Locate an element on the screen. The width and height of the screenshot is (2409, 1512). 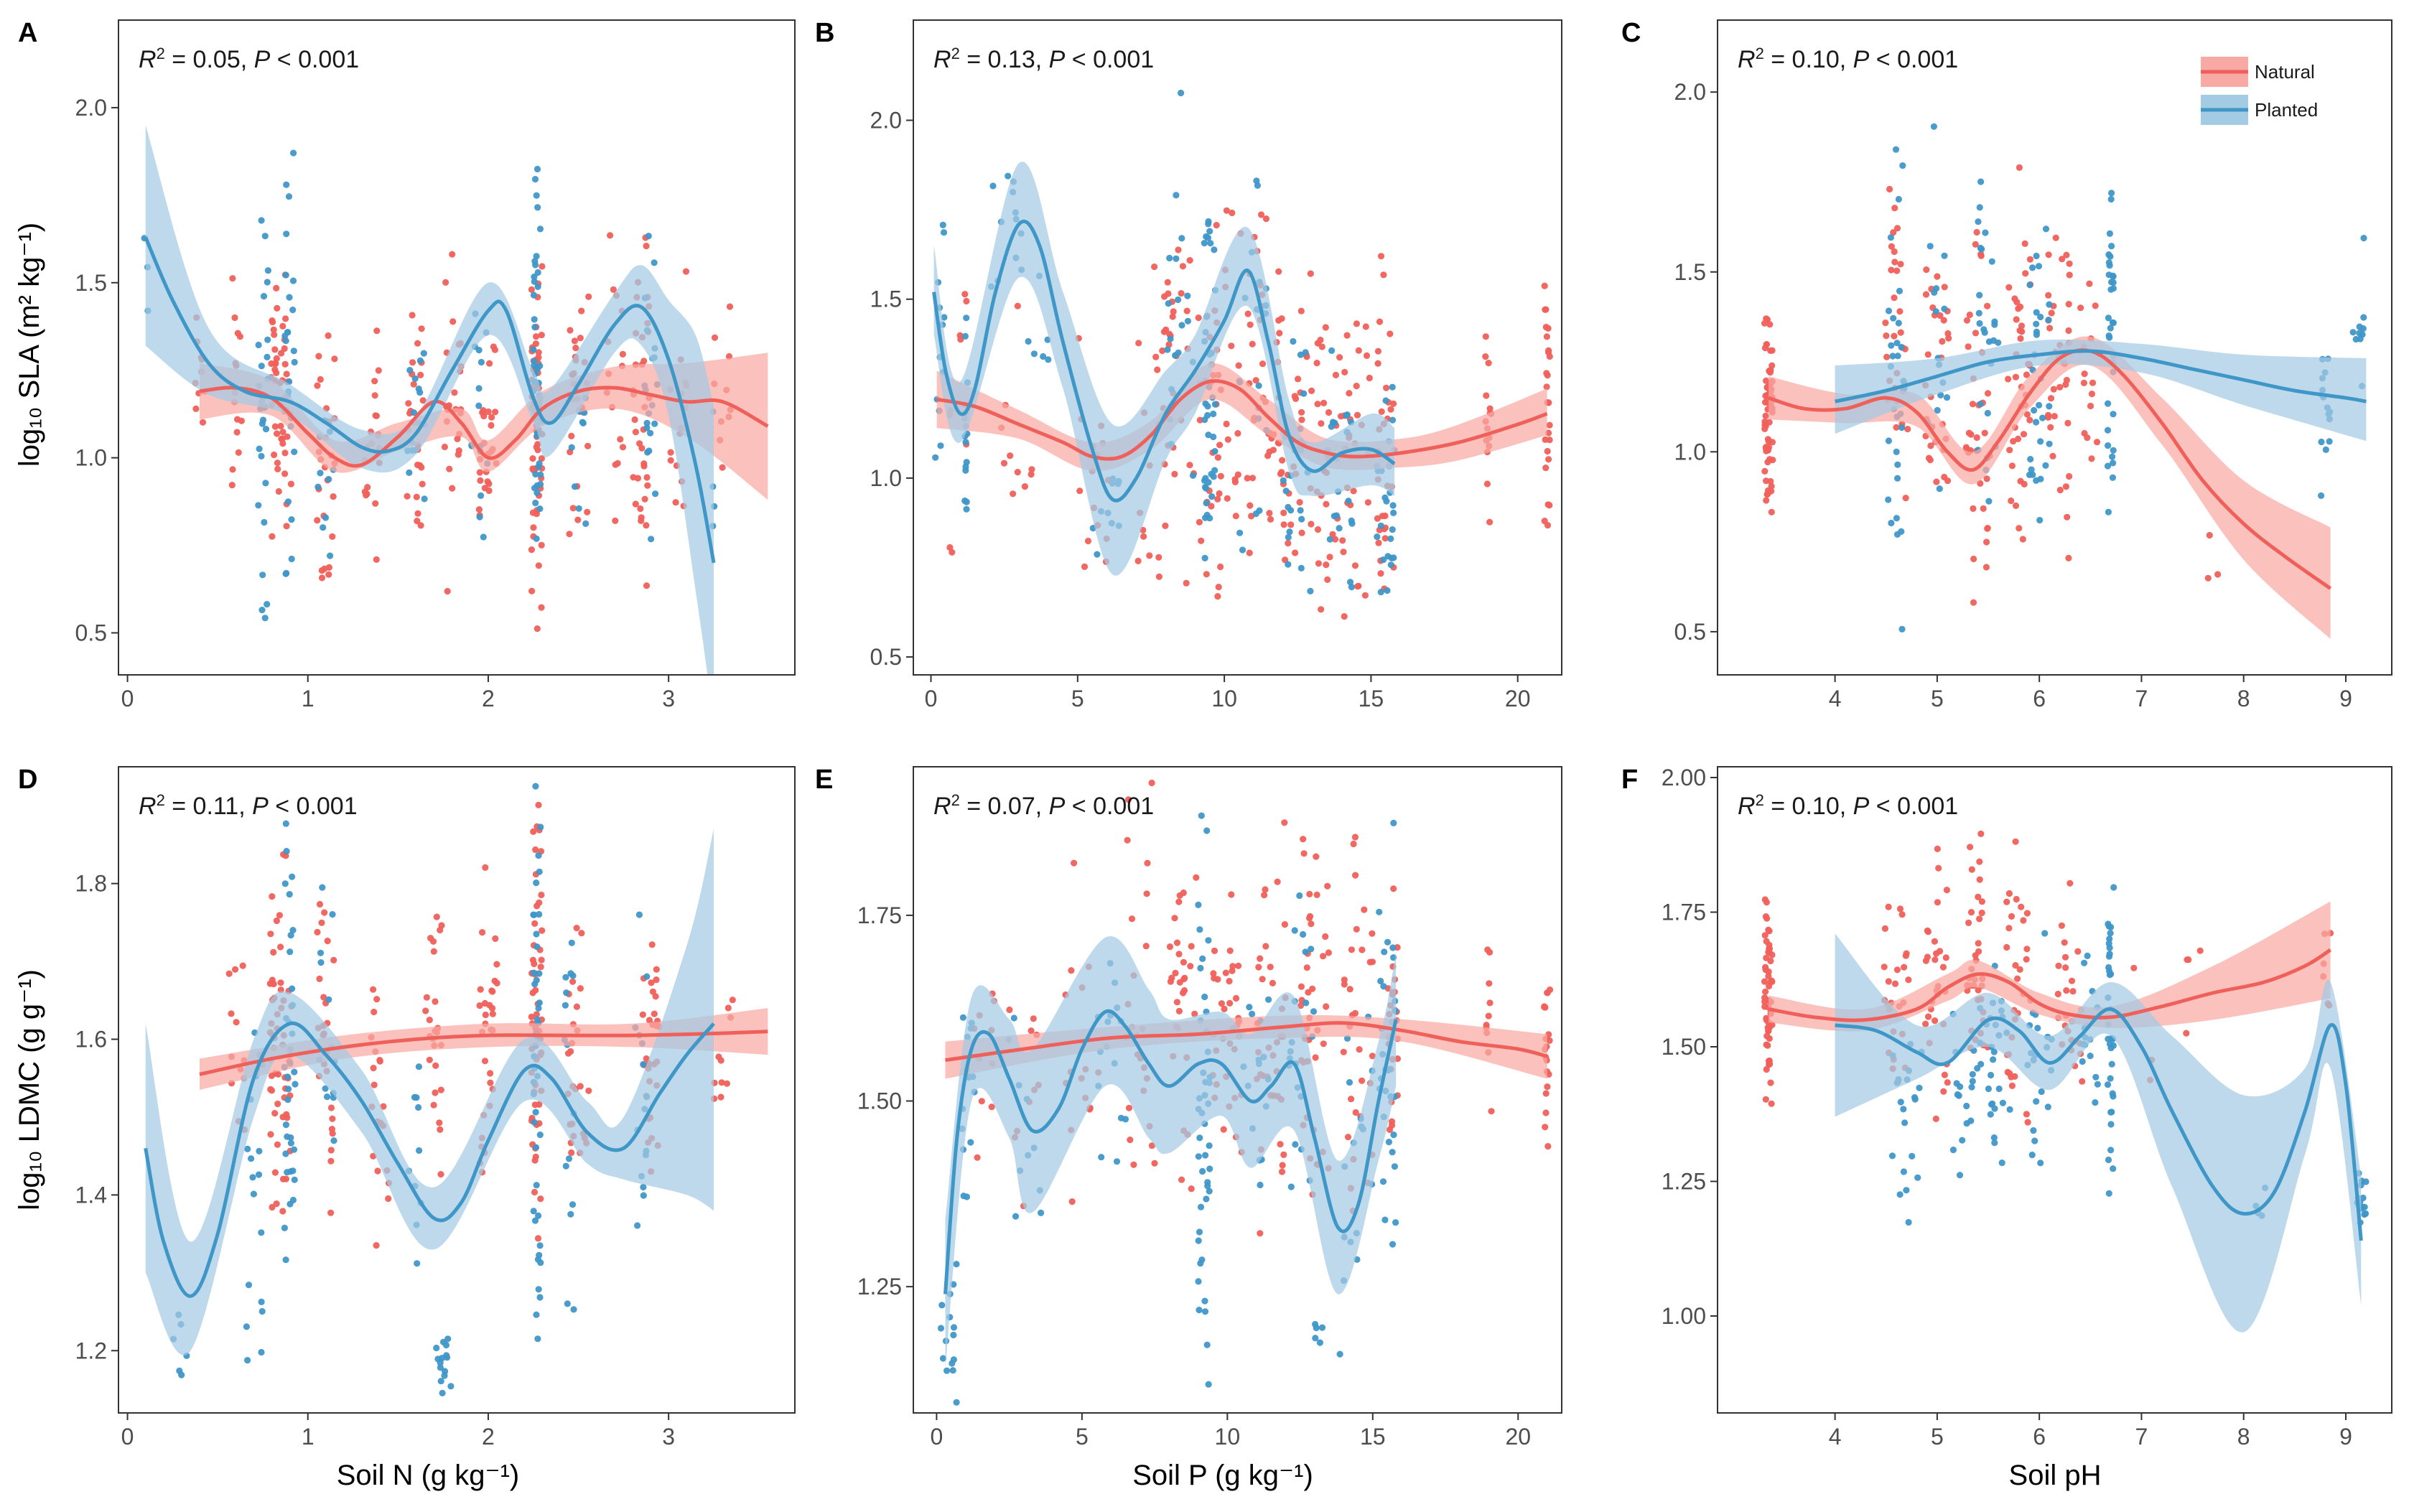
x-tick-label: 4 is located at coordinates (1836, 698).